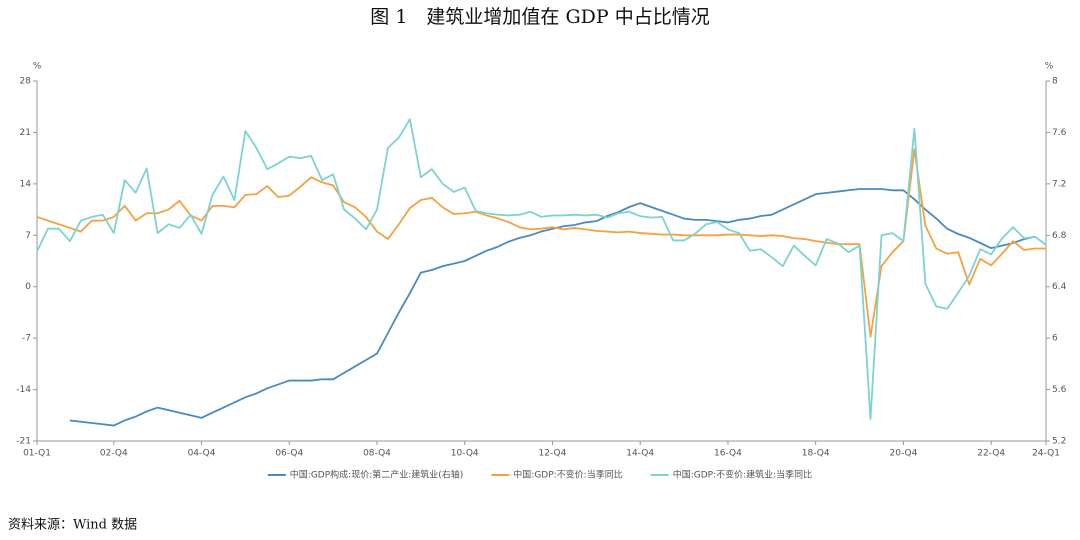 The height and width of the screenshot is (540, 1080). What do you see at coordinates (640, 454) in the screenshot?
I see `x-tick-label: 14-Q4` at bounding box center [640, 454].